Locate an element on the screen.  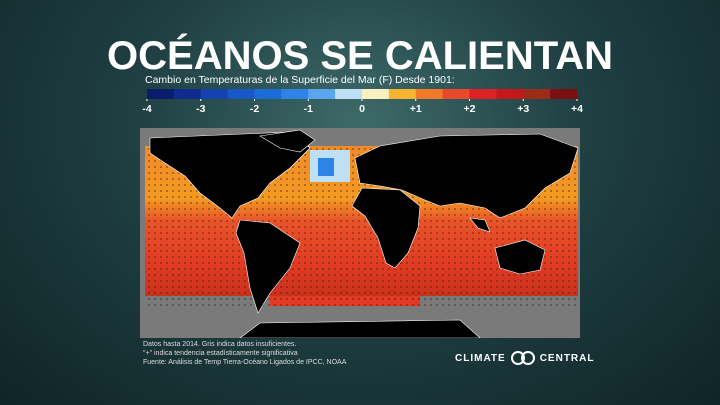
cold-patch is located at coordinates (326, 167).